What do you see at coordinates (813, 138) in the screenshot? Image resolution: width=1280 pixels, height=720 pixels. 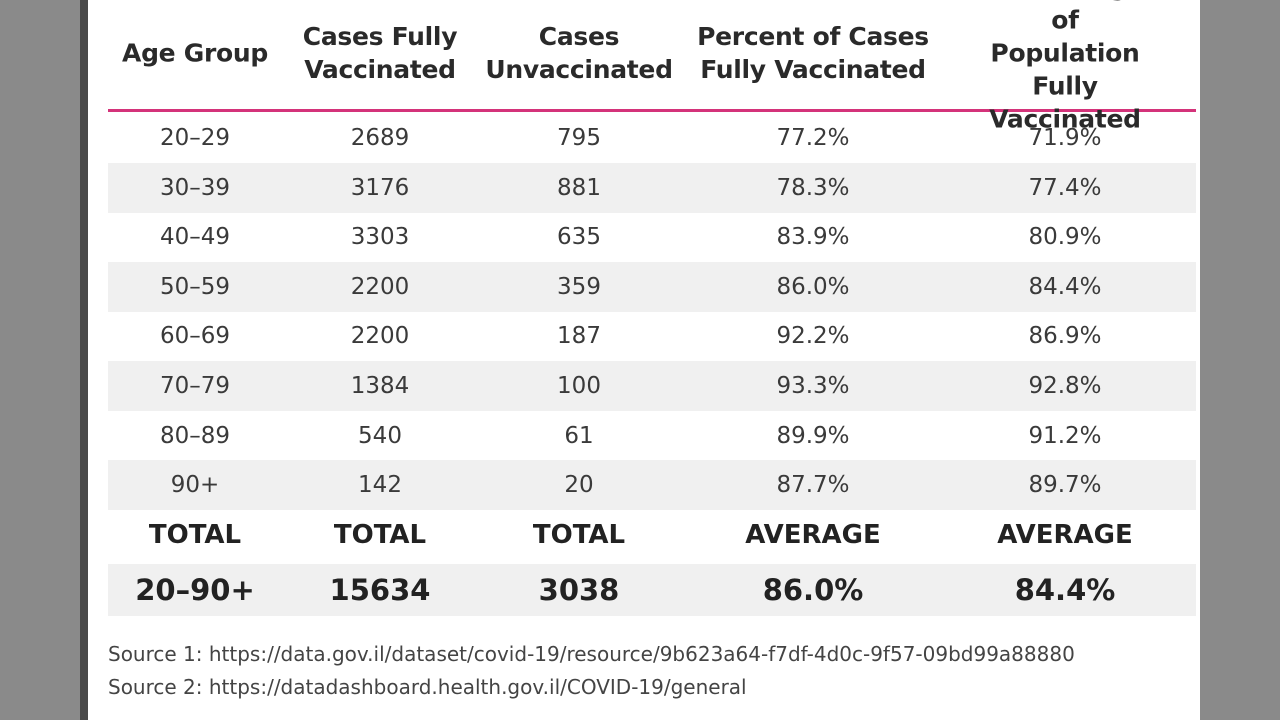 I see `table-cell: 77.2%` at bounding box center [813, 138].